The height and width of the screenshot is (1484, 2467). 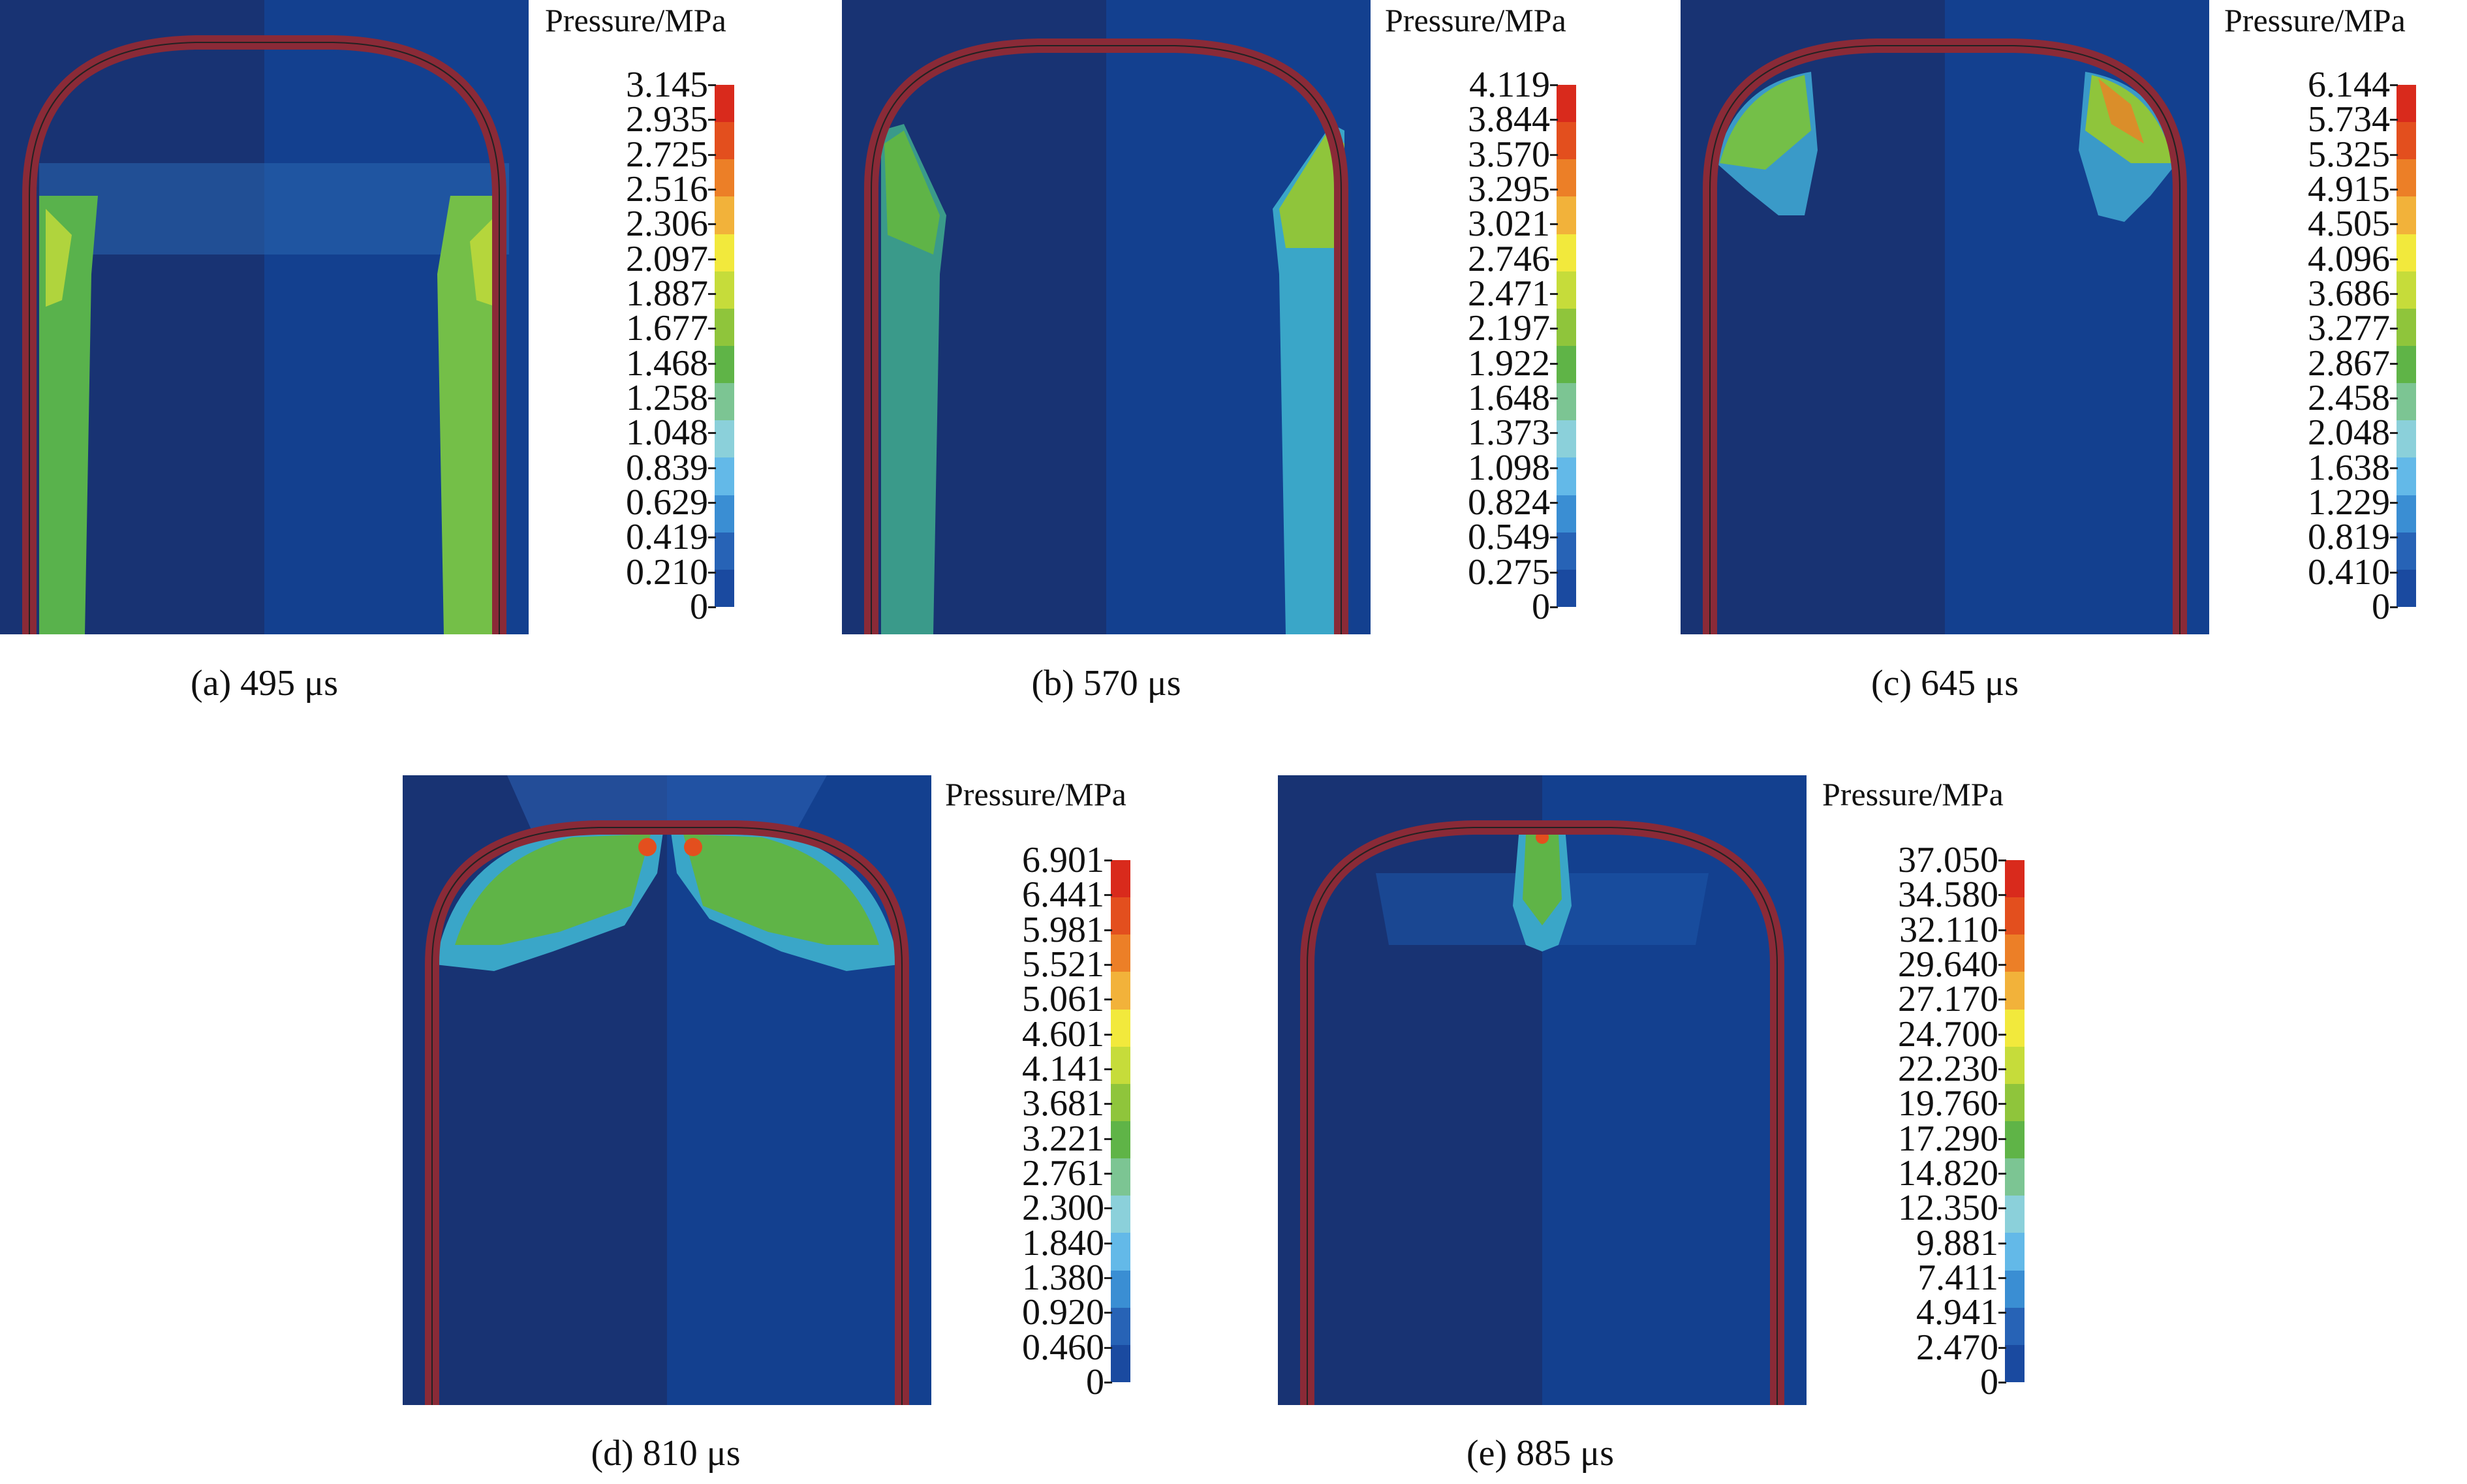 I want to click on colorbar-tick-label: 4.119, so click(x=1509, y=85).